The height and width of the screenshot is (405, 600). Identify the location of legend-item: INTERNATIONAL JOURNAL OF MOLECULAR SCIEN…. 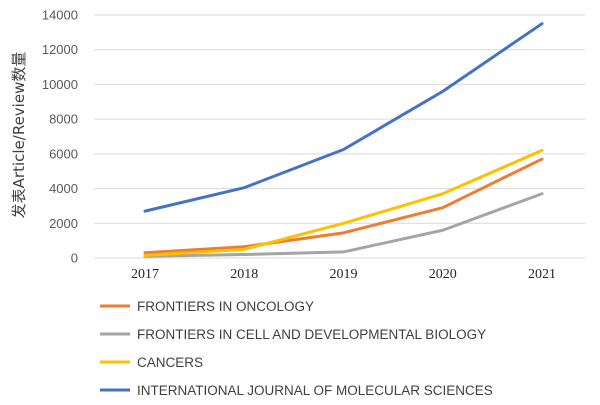
(296, 390).